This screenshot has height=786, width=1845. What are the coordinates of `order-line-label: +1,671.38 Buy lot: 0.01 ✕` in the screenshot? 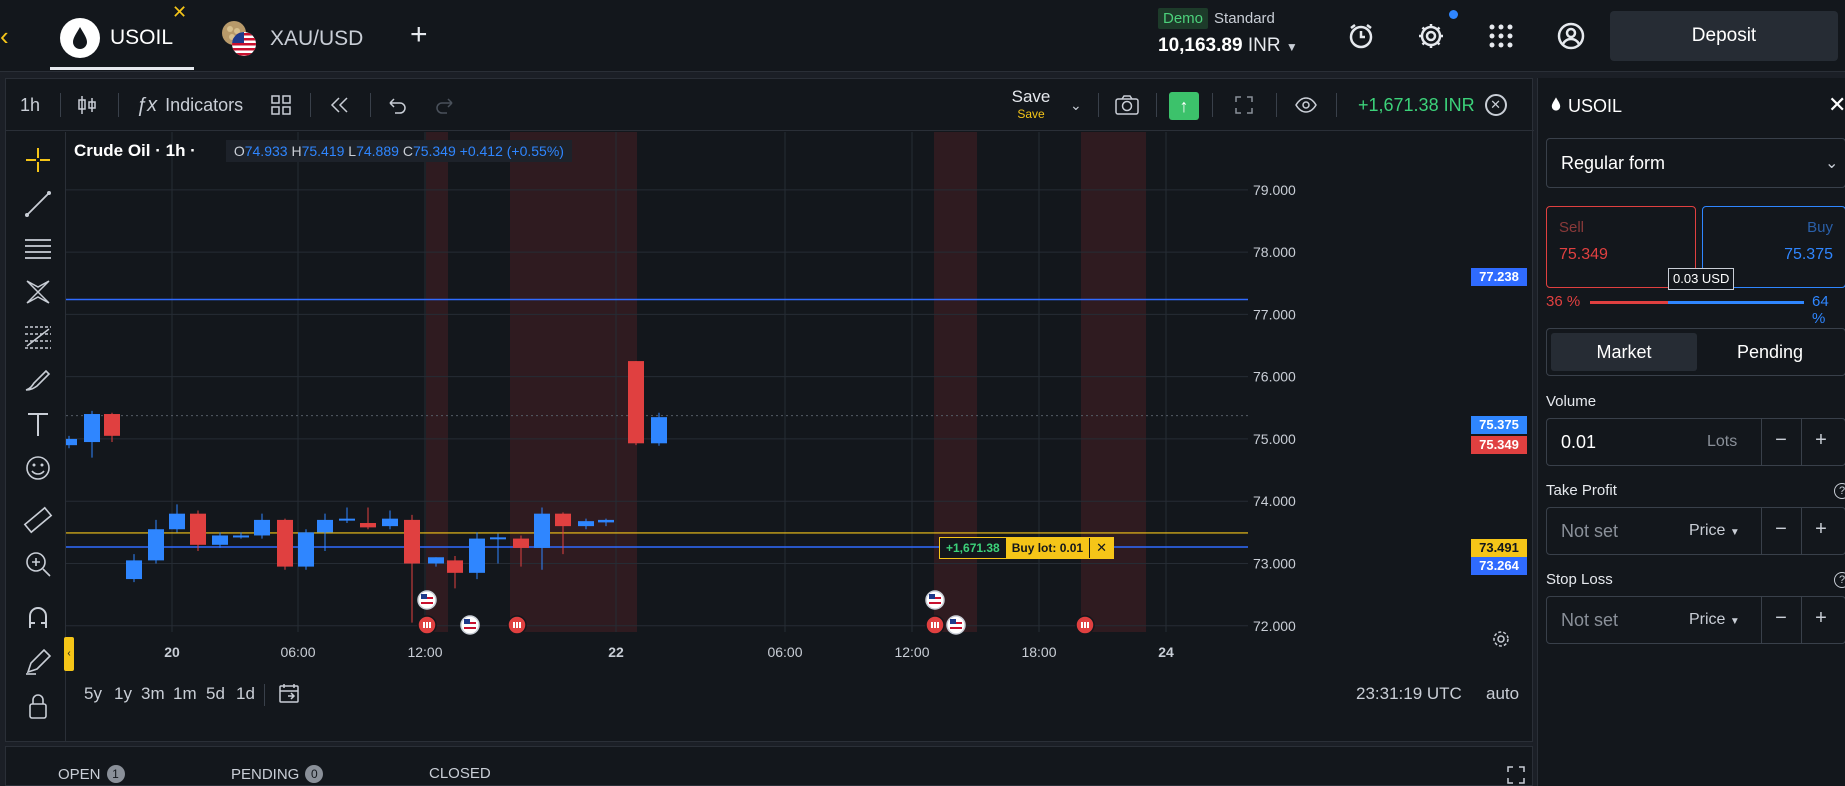 It's located at (1026, 548).